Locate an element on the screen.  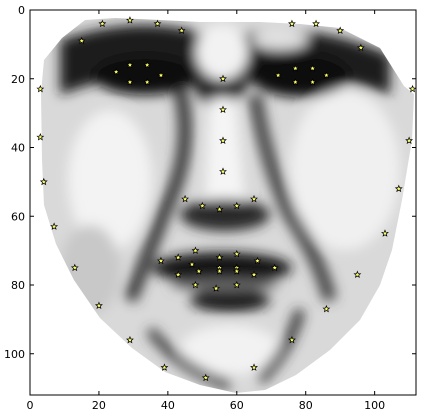
y-tick-label: 20 is located at coordinates (18, 79).